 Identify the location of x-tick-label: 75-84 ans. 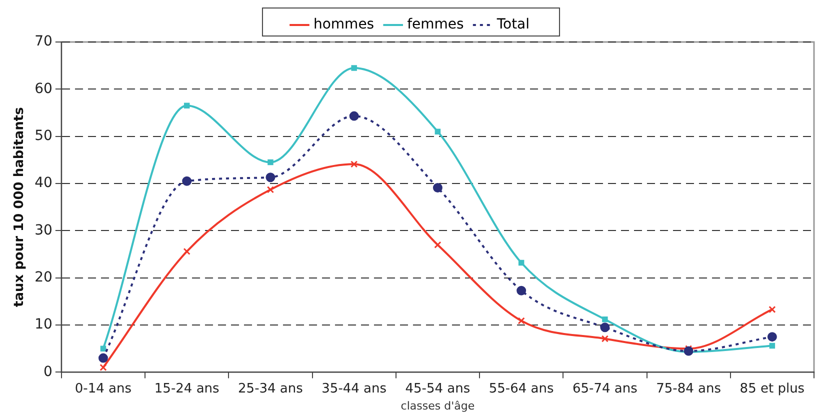
(689, 388).